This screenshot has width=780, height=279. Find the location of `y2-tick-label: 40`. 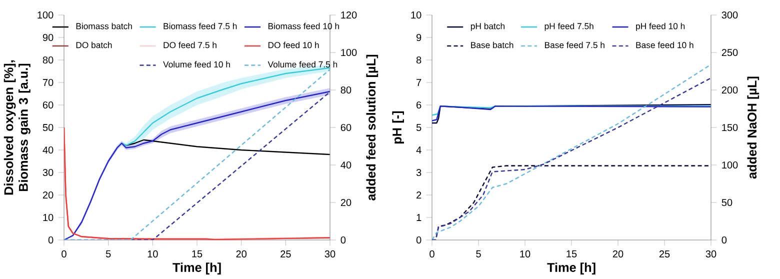

y2-tick-label: 40 is located at coordinates (346, 165).